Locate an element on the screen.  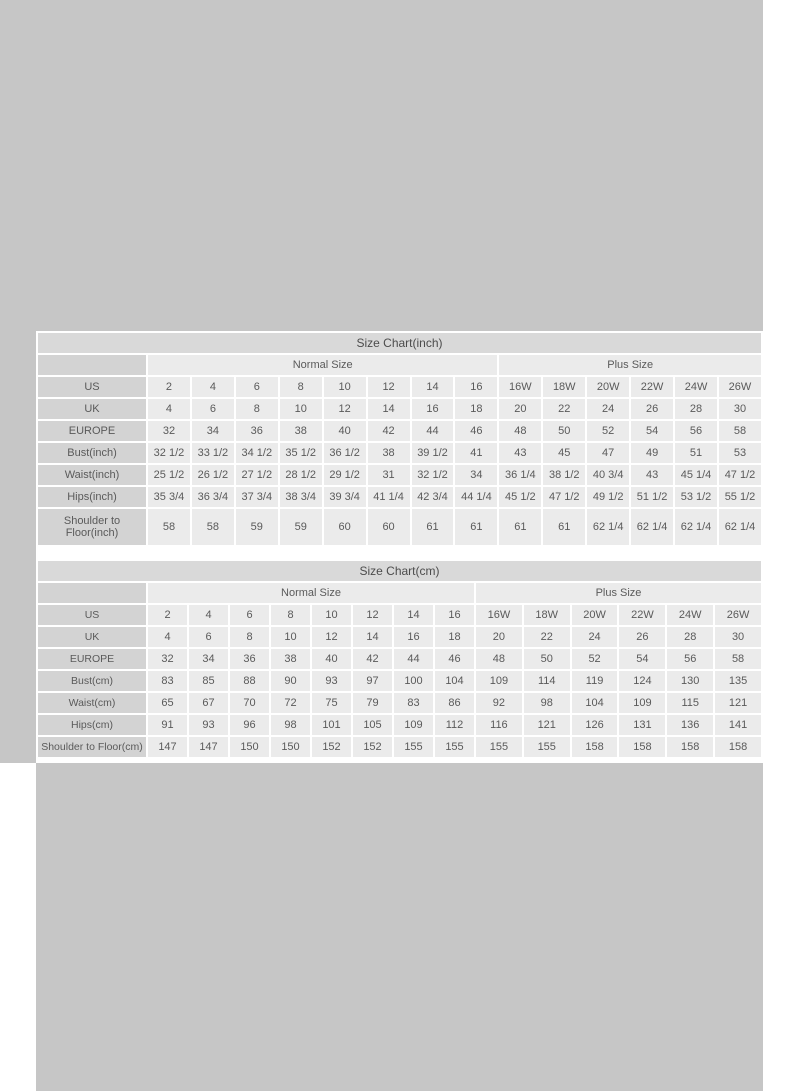
size-cell: 116 is located at coordinates (499, 725).